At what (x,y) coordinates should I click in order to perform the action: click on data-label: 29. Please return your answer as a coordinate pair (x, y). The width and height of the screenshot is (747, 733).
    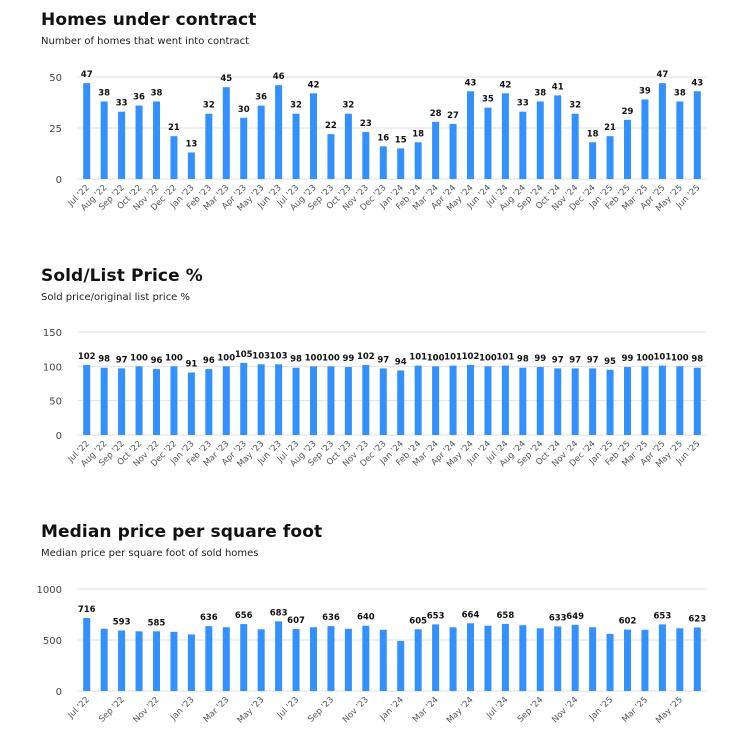
    Looking at the image, I should click on (628, 112).